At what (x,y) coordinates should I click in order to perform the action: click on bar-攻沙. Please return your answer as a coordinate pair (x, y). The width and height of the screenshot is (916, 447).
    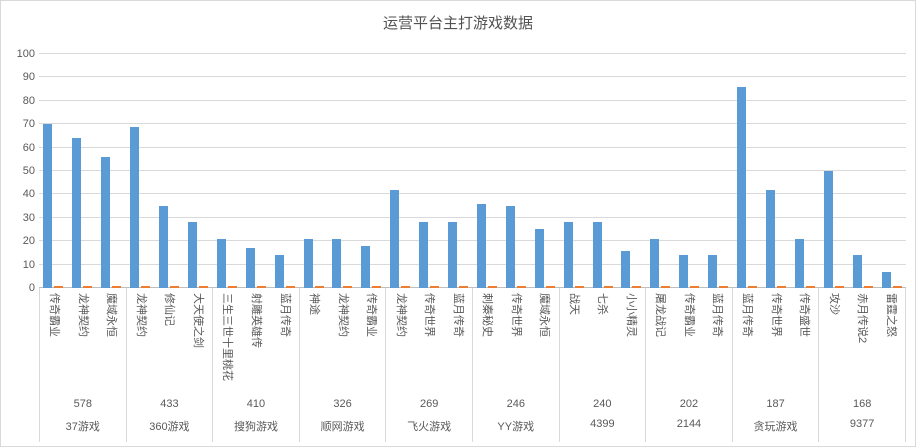
    Looking at the image, I should click on (828, 229).